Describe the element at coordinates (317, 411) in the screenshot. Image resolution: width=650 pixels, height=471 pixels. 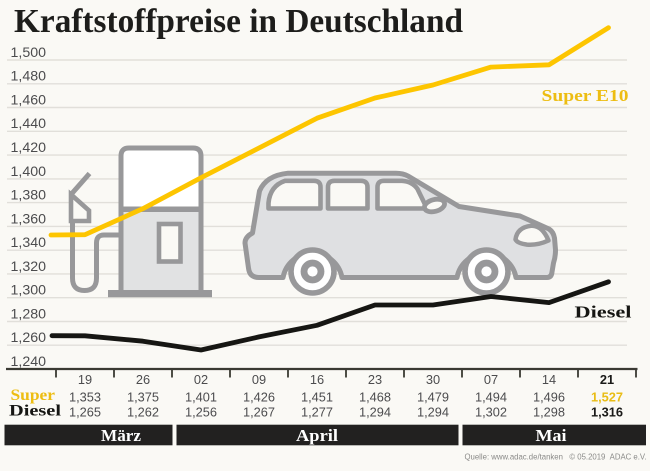
I see `svg-text: 1,277` at that location.